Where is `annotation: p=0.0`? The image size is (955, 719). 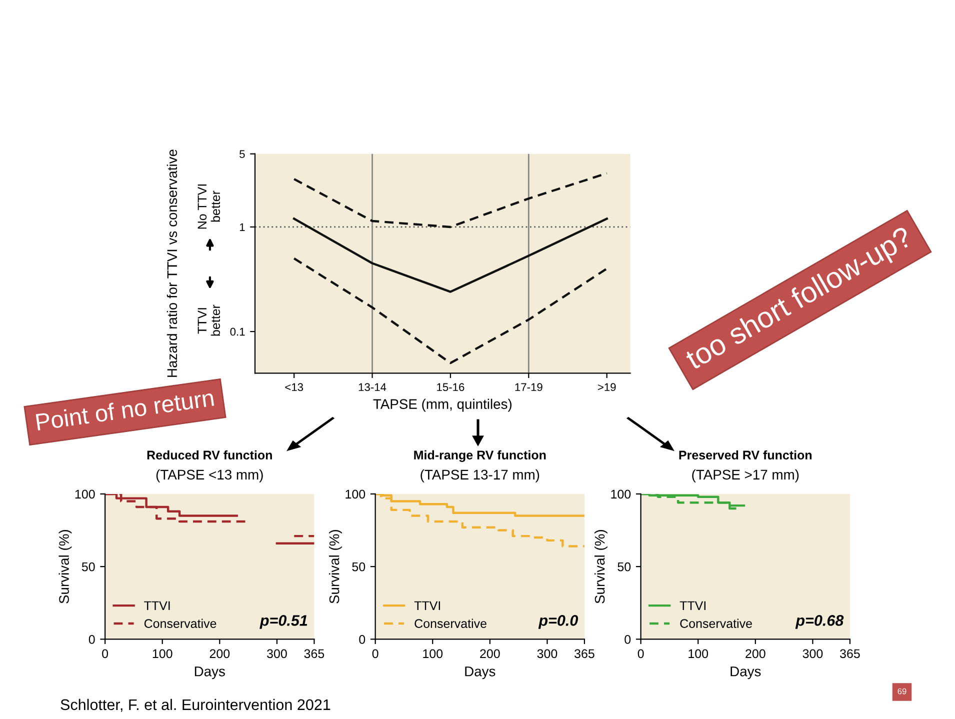
annotation: p=0.0 is located at coordinates (558, 622).